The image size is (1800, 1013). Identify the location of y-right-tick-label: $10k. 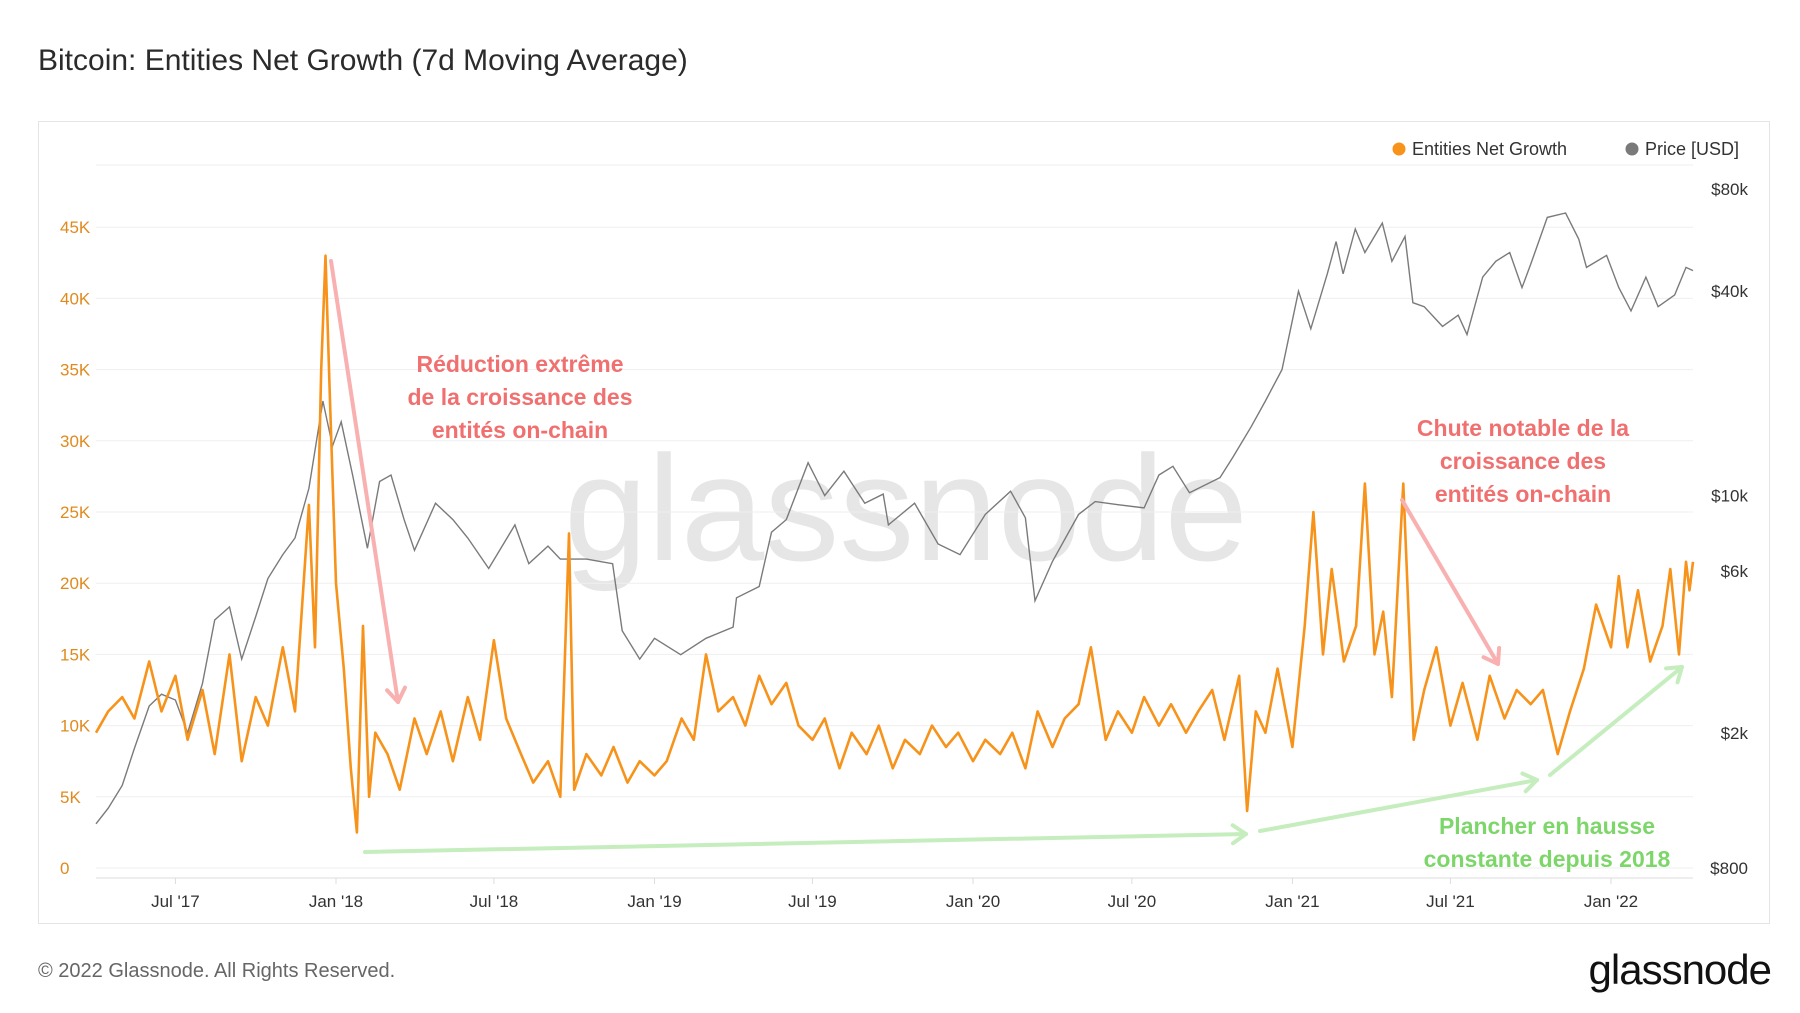
(1729, 496).